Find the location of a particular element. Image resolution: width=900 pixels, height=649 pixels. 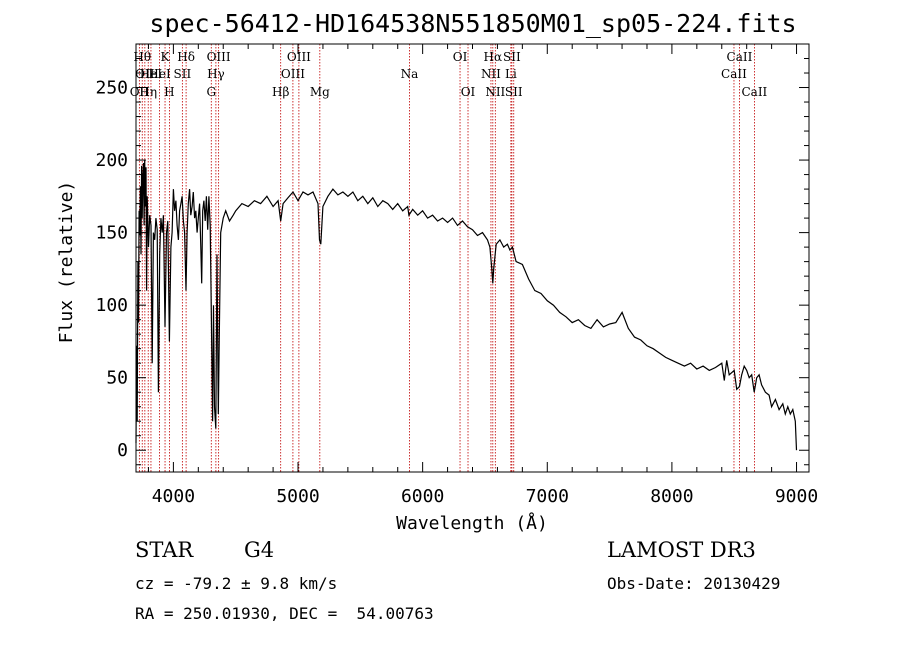

line-marker-label: Hδ is located at coordinates (186, 57).